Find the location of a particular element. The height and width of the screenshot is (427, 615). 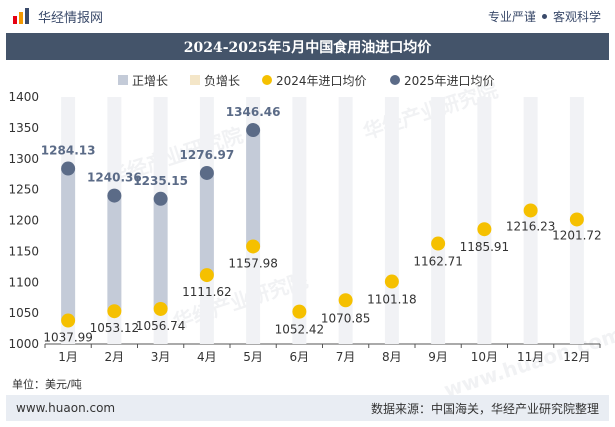

x-tick-label: 1月 is located at coordinates (68, 357).